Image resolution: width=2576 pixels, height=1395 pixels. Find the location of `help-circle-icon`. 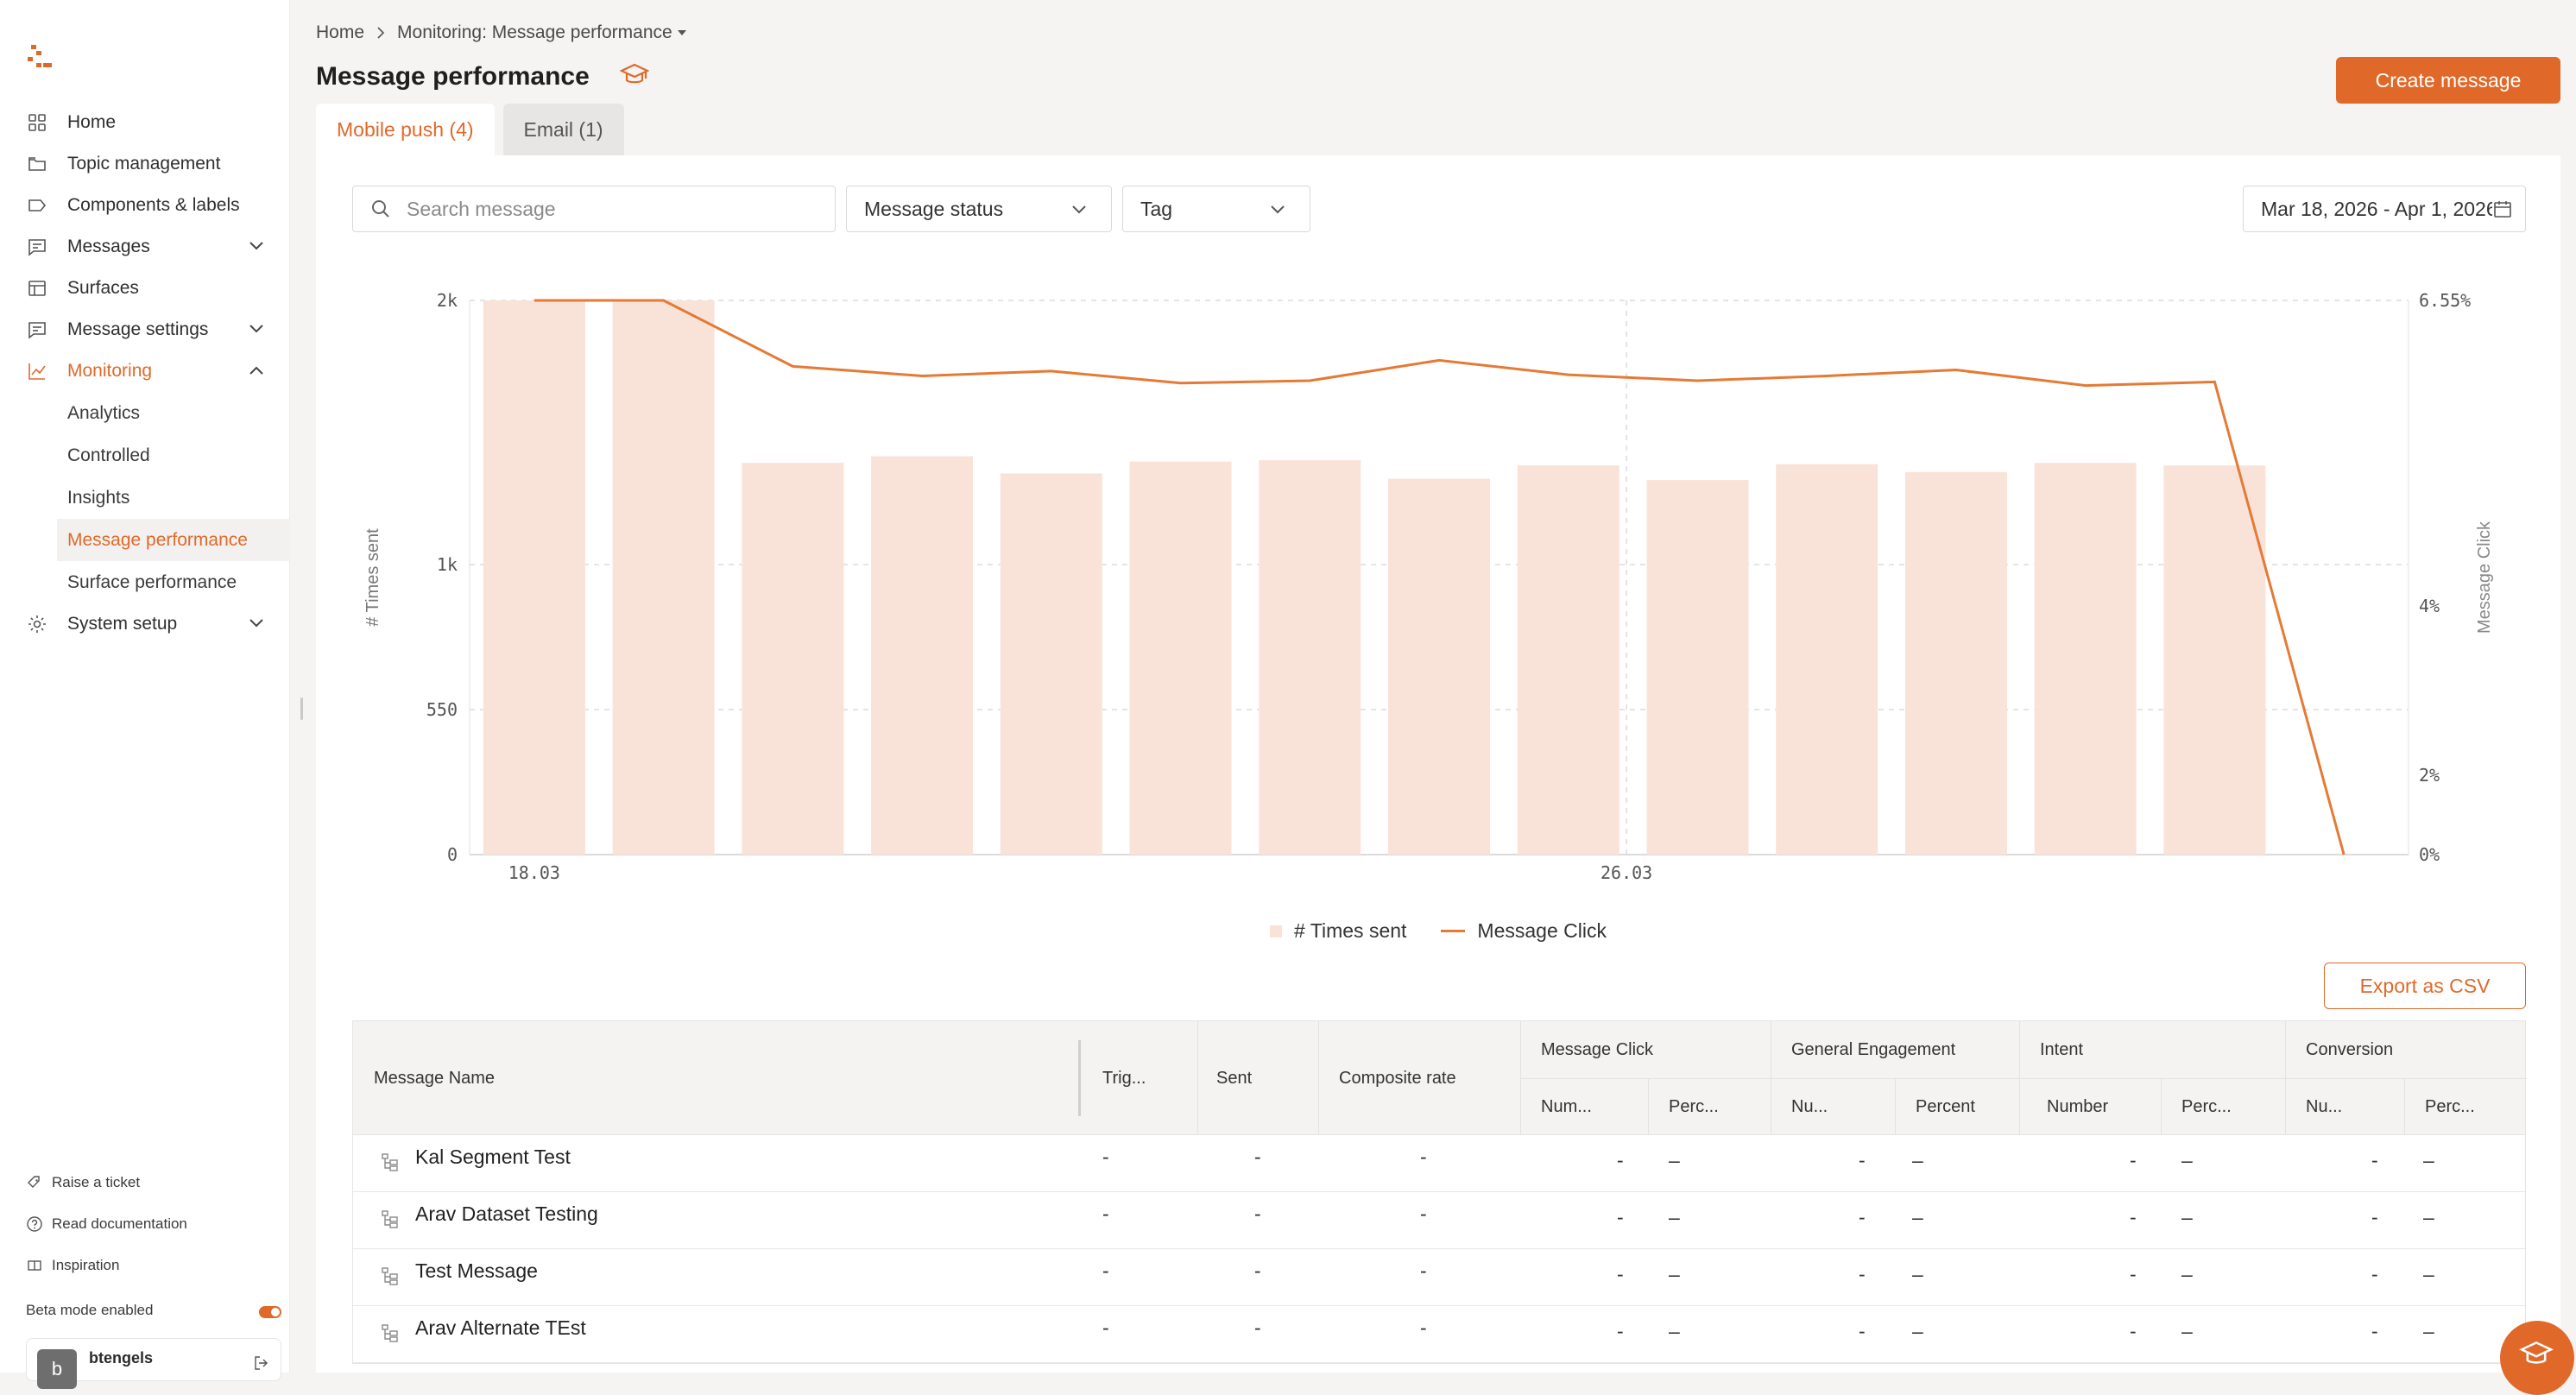

help-circle-icon is located at coordinates (34, 1224).